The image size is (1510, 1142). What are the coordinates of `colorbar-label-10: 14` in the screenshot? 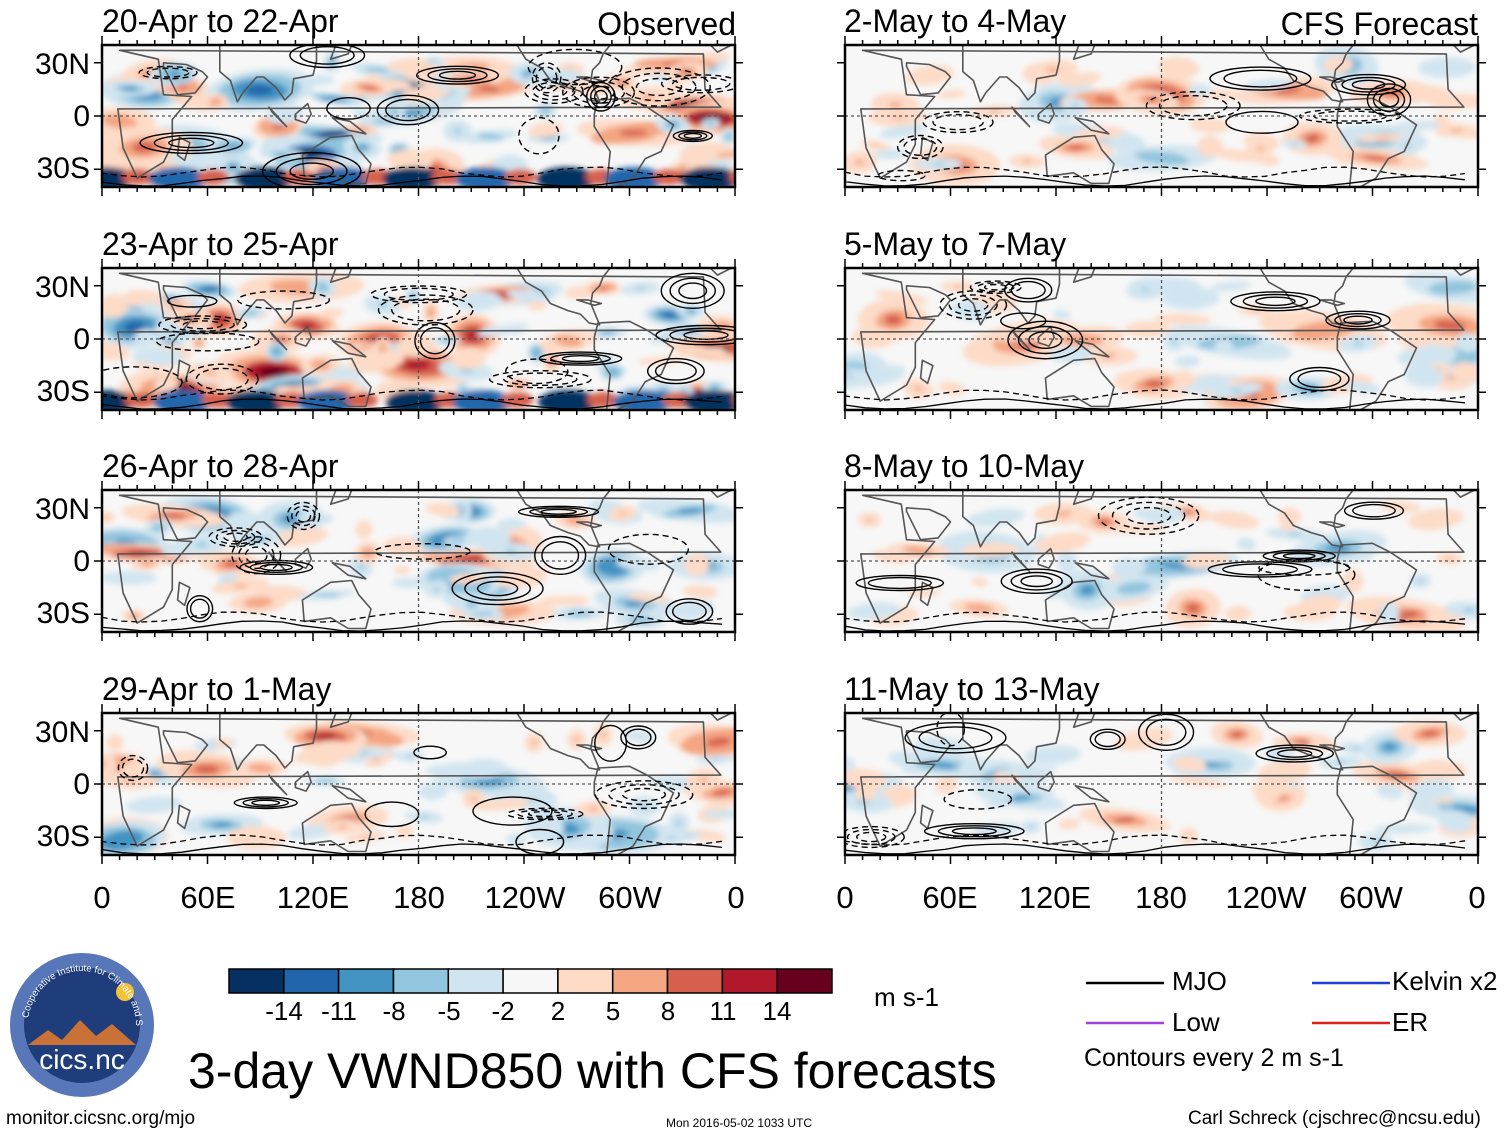 It's located at (777, 1011).